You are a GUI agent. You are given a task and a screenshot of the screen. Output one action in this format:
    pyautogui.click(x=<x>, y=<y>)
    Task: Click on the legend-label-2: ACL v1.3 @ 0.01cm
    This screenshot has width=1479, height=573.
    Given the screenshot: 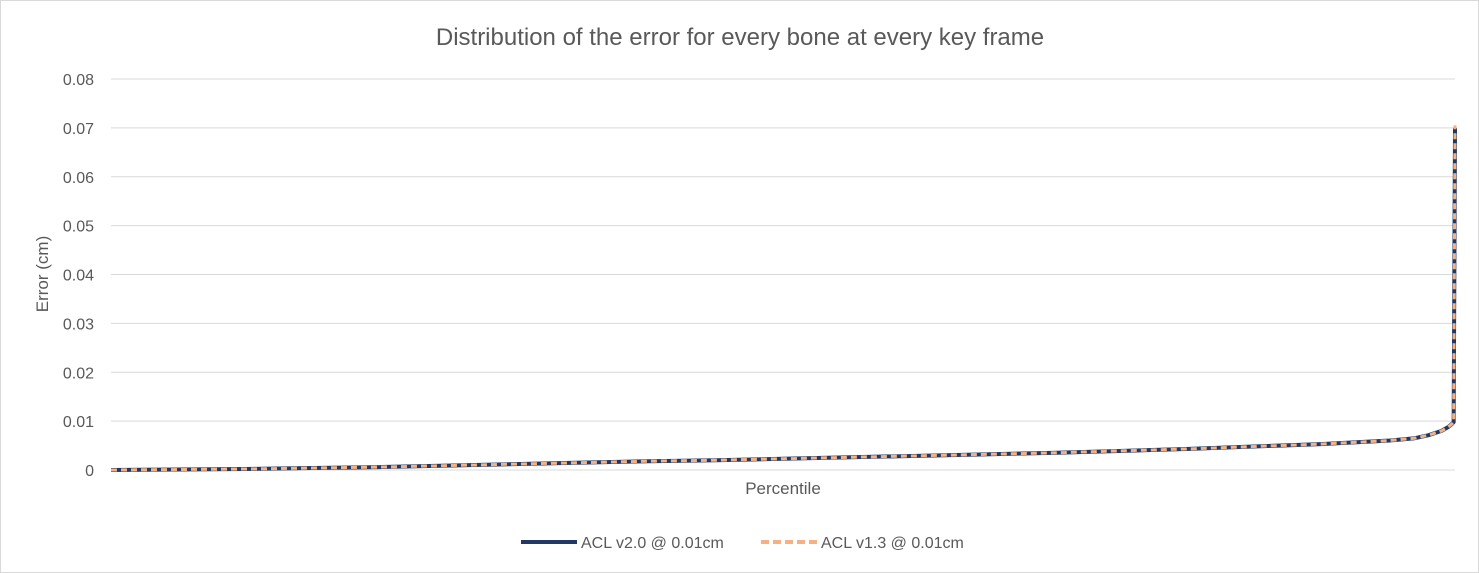 What is the action you would take?
    pyautogui.click(x=892, y=543)
    